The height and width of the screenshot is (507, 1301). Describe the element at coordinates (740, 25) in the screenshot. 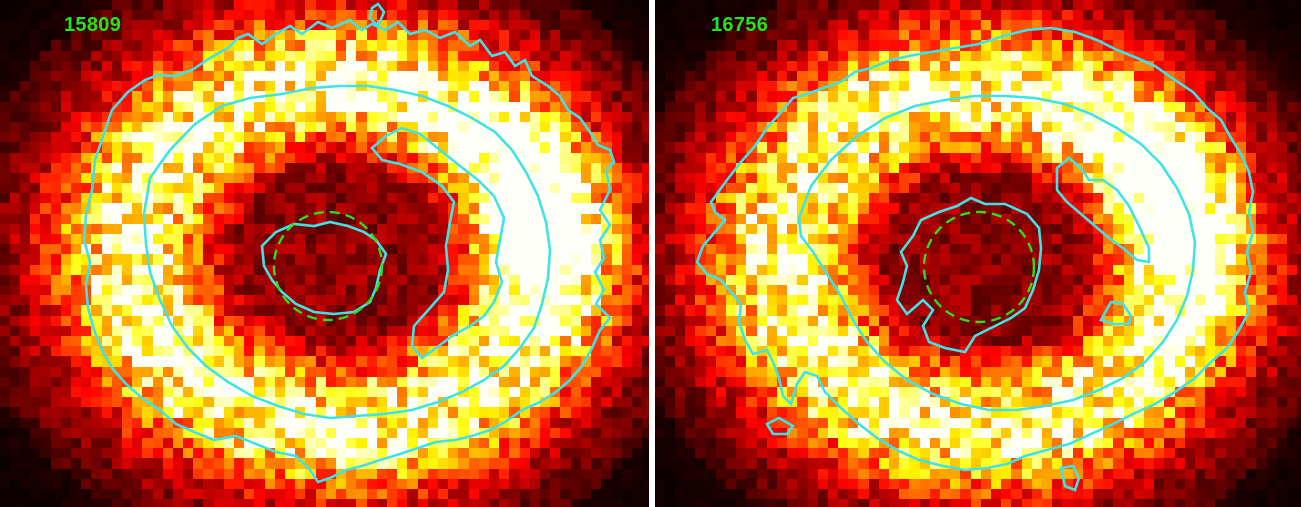

I see `obsid-label-right: 16756` at that location.